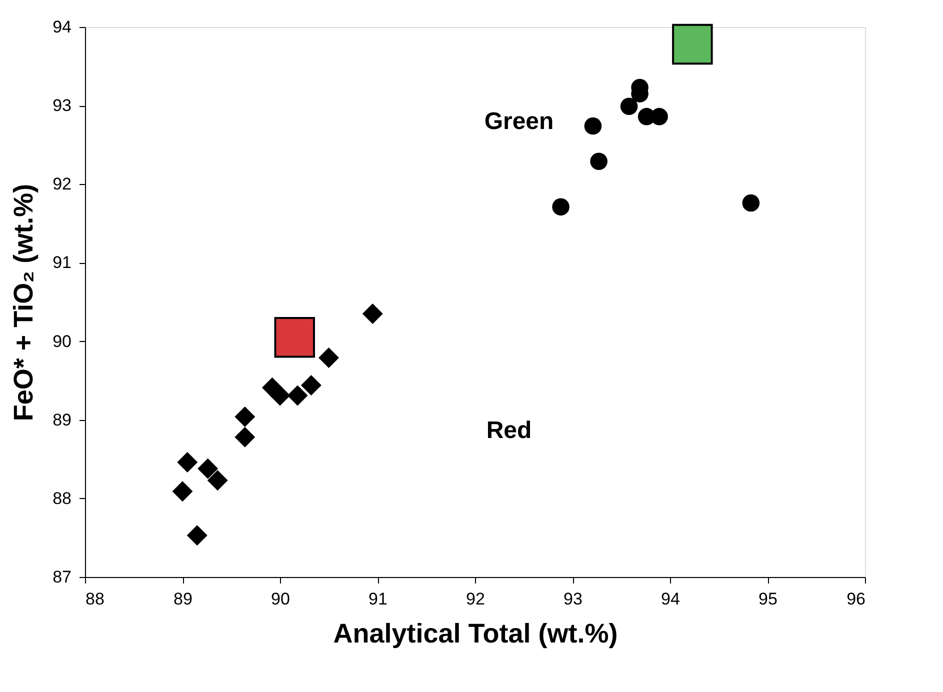  I want to click on y-tick-label: 87, so click(62, 577).